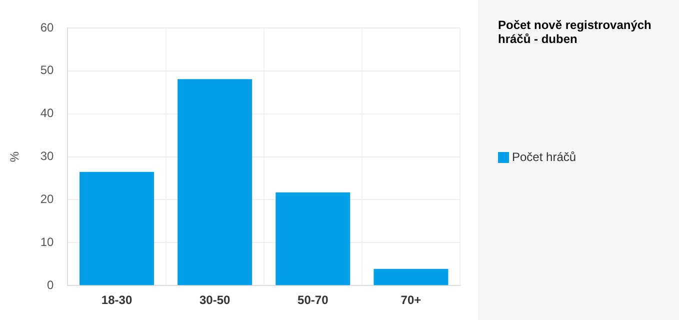  I want to click on y-tick-label: 0, so click(50, 285).